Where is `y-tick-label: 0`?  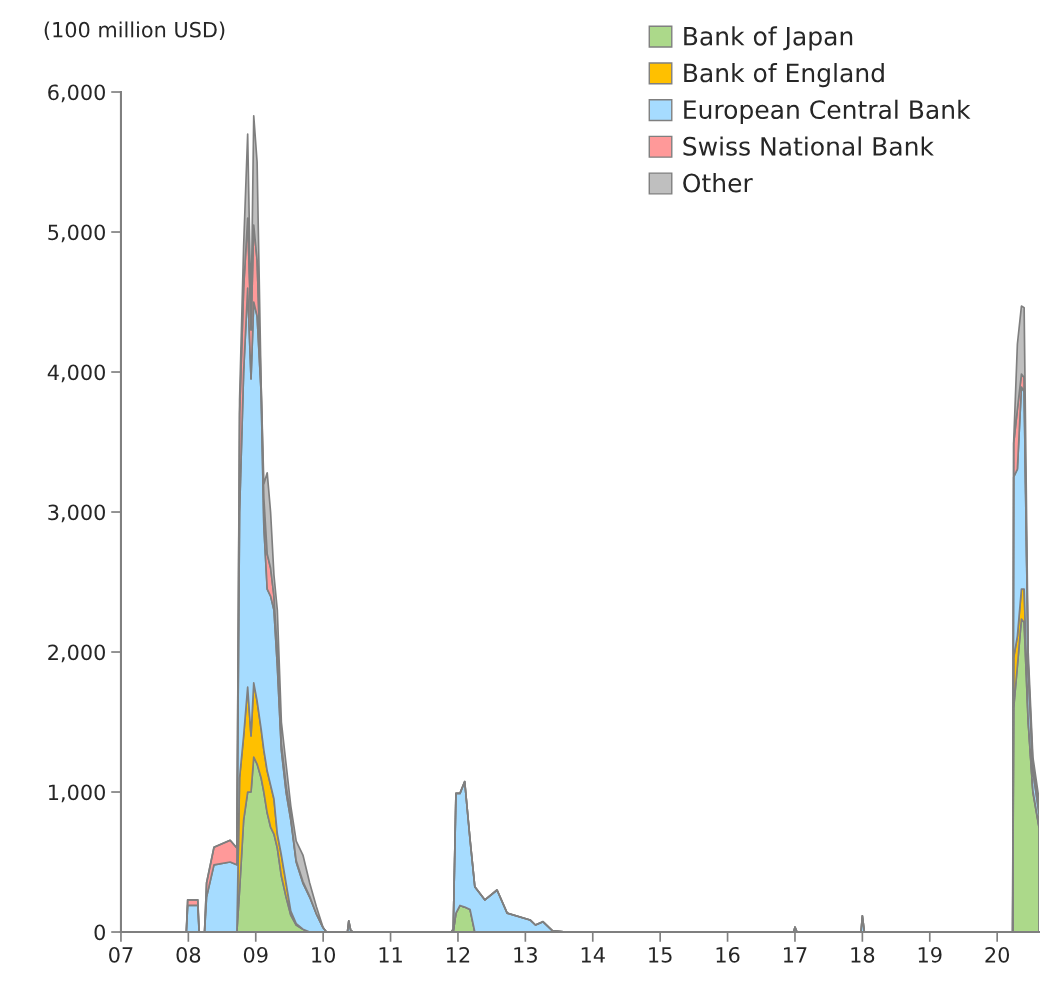 y-tick-label: 0 is located at coordinates (99, 932).